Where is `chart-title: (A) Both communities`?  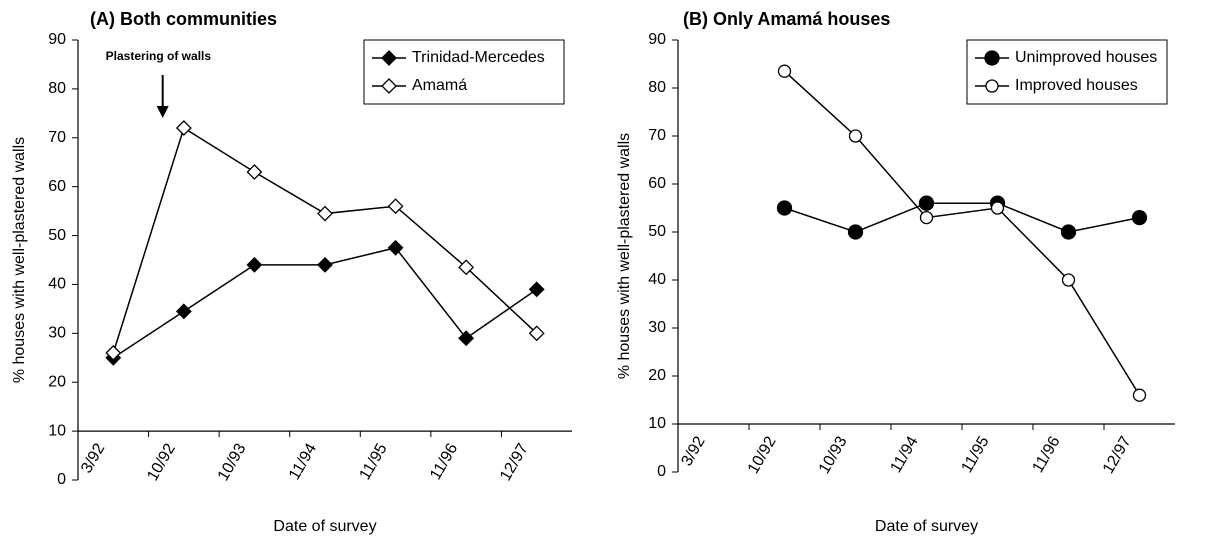
chart-title: (A) Both communities is located at coordinates (183, 19).